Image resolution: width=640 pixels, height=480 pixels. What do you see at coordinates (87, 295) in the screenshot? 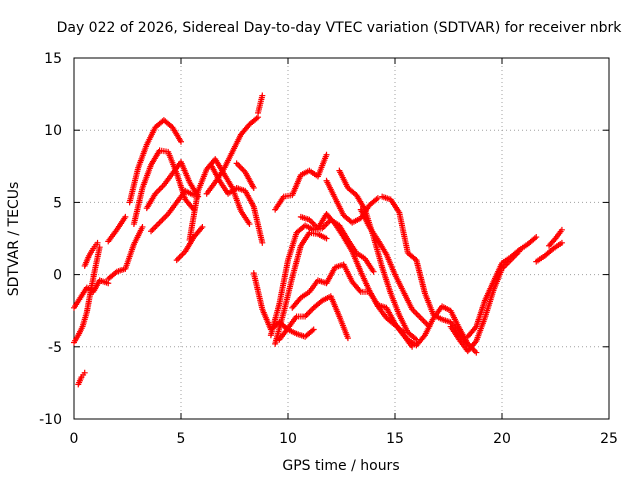
I see `series-arc02` at bounding box center [87, 295].